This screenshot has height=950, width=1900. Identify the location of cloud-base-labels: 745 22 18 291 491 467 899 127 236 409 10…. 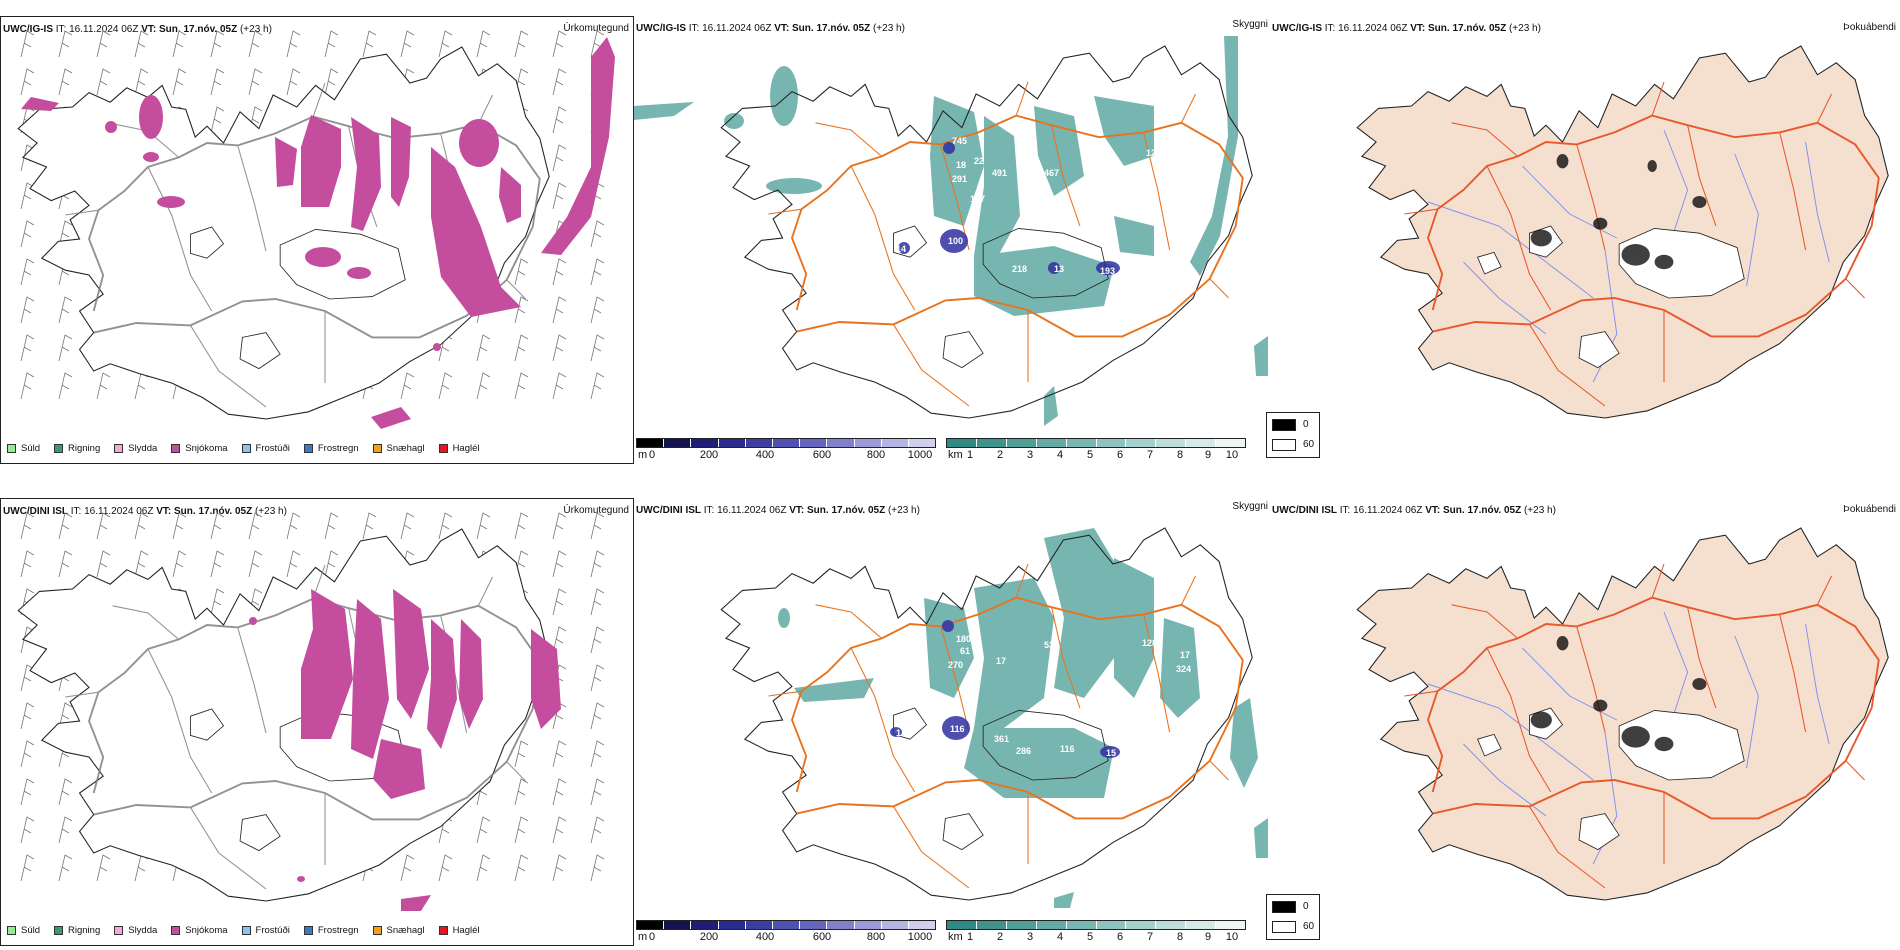
(1026, 206).